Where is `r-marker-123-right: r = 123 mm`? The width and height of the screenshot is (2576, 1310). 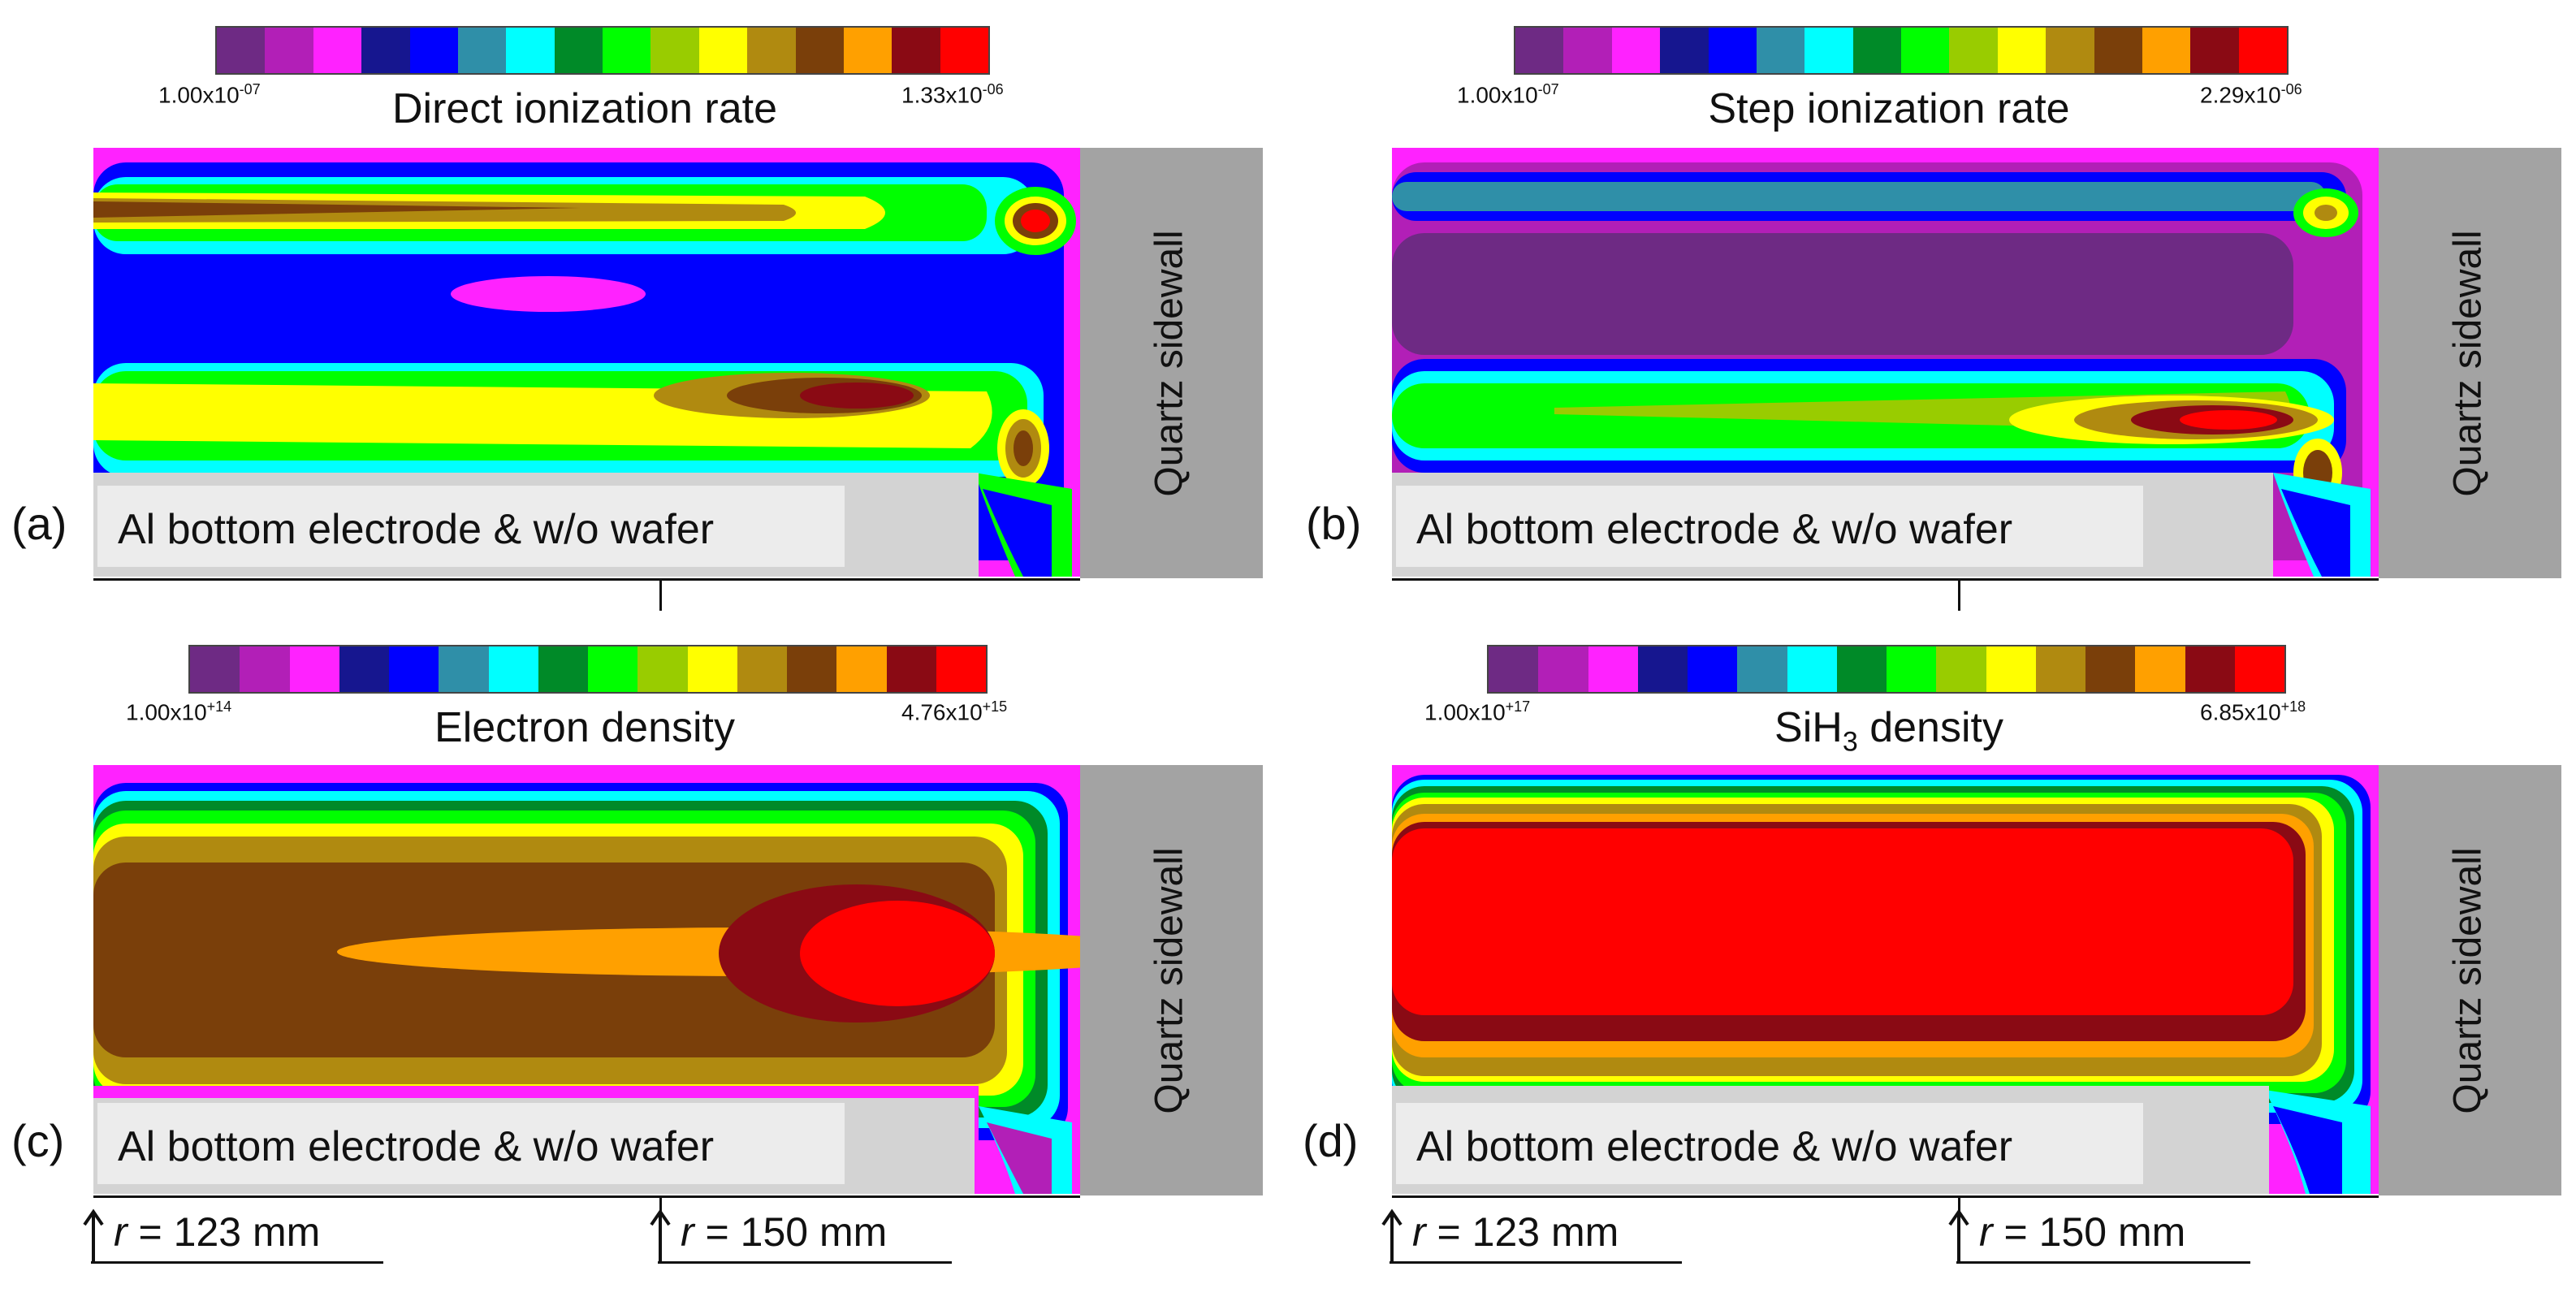
r-marker-123-right: r = 123 mm is located at coordinates (1516, 1232).